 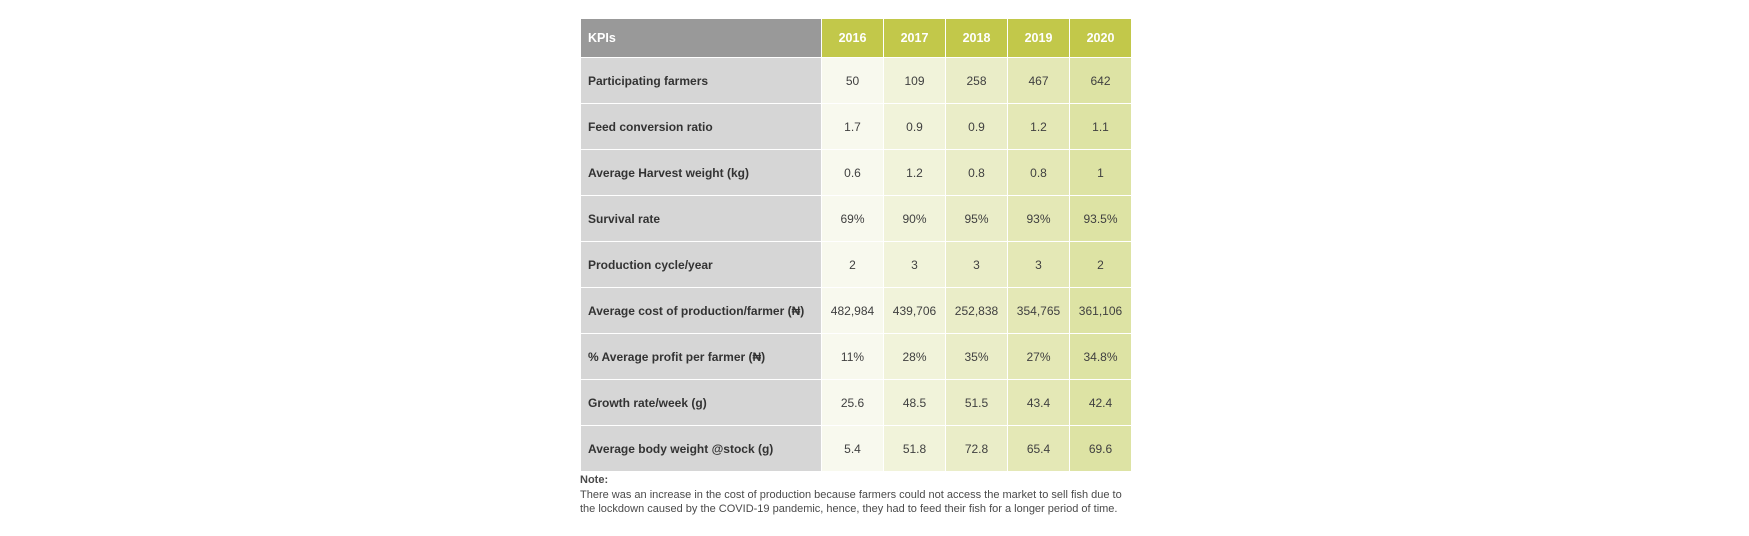 I want to click on header-kpis: KPIs, so click(x=701, y=38).